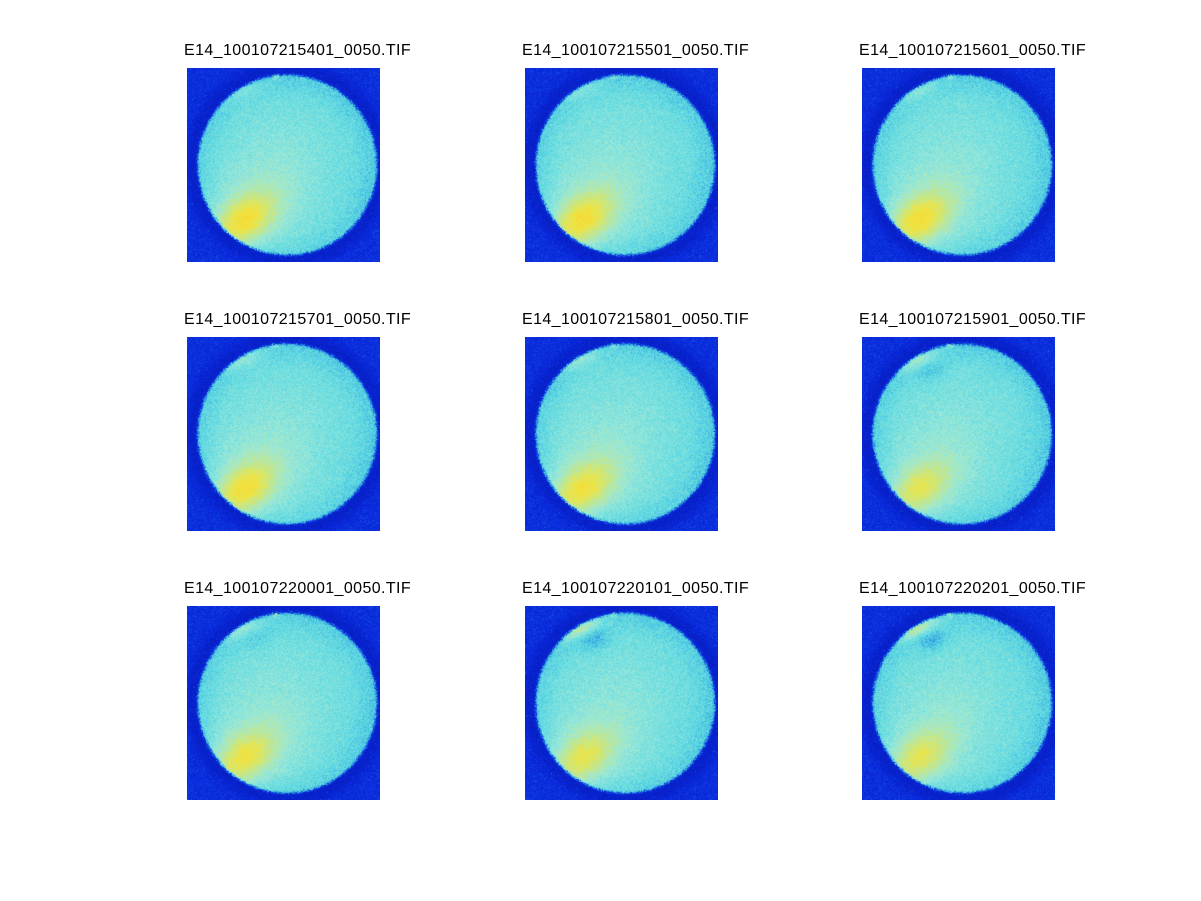 The width and height of the screenshot is (1201, 901). I want to click on frame-title: E14_100107215701_0050.TIF, so click(298, 319).